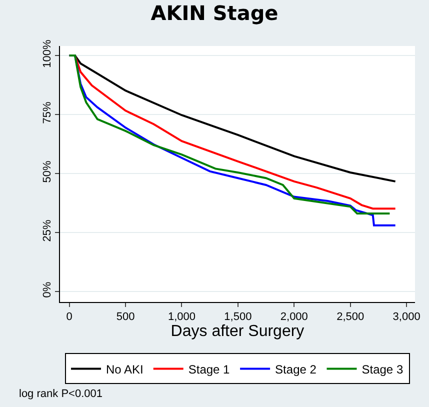 The width and height of the screenshot is (429, 407). Describe the element at coordinates (406, 317) in the screenshot. I see `x-tick-label: 3,000` at that location.